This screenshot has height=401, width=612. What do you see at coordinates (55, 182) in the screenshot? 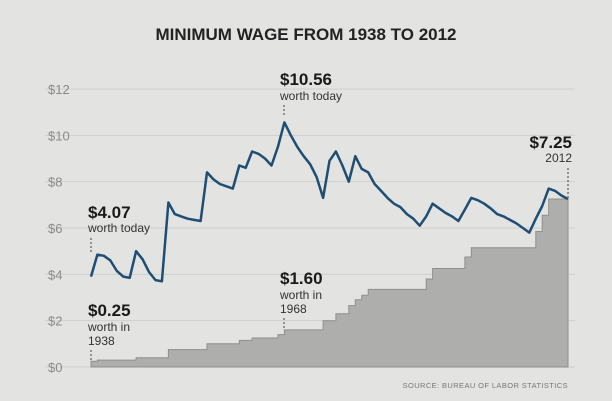
I see `y-tick-label: $8` at bounding box center [55, 182].